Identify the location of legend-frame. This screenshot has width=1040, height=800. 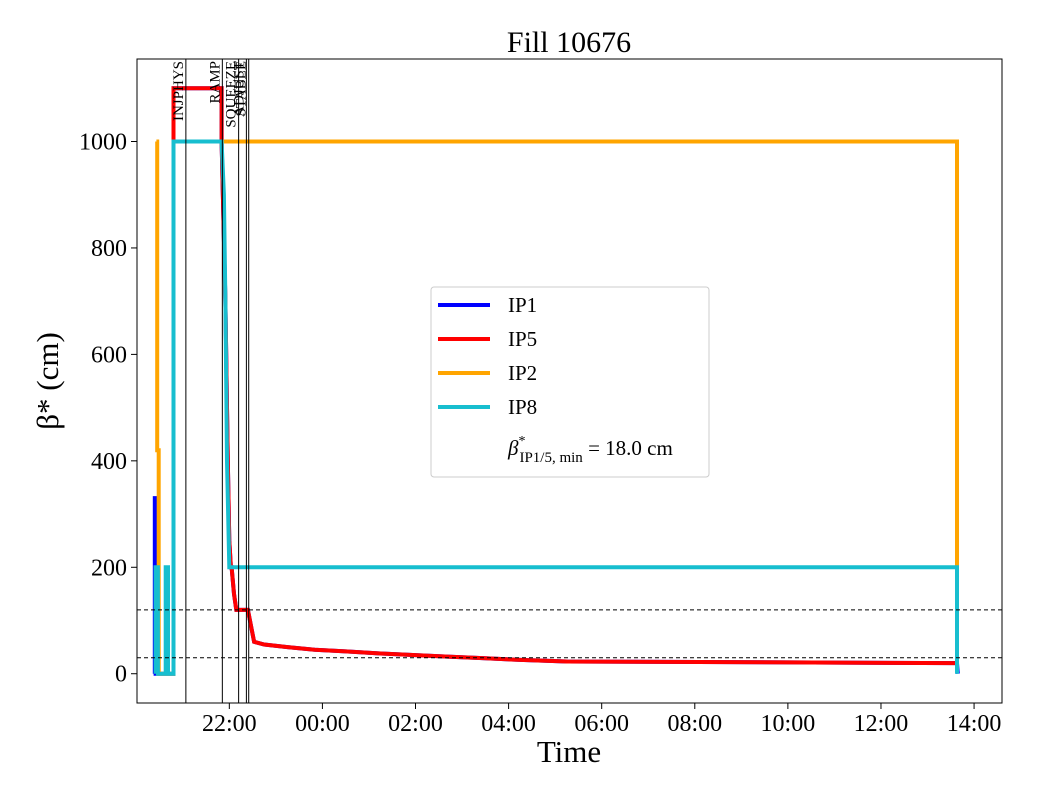
(570, 382).